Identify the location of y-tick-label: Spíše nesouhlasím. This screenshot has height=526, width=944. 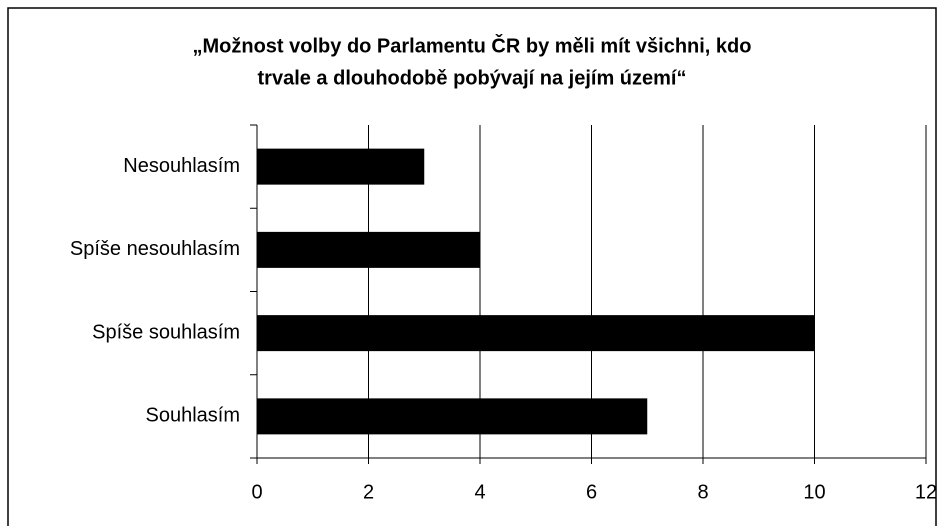
(155, 249).